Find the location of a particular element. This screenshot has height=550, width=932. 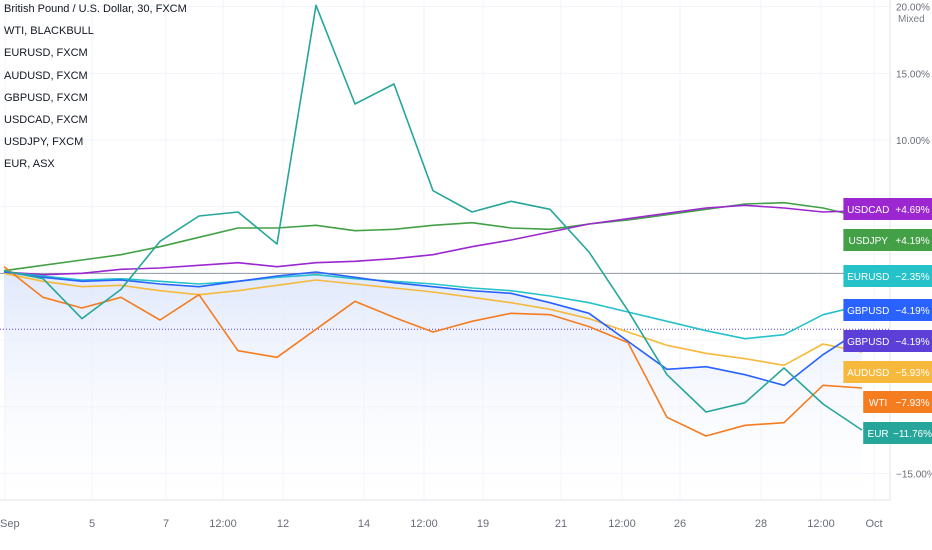

time-axis: Sep 5 7 12:00 12 14 12:00 19 21 12:00 26 28 12:00 Oct is located at coordinates (441, 524).